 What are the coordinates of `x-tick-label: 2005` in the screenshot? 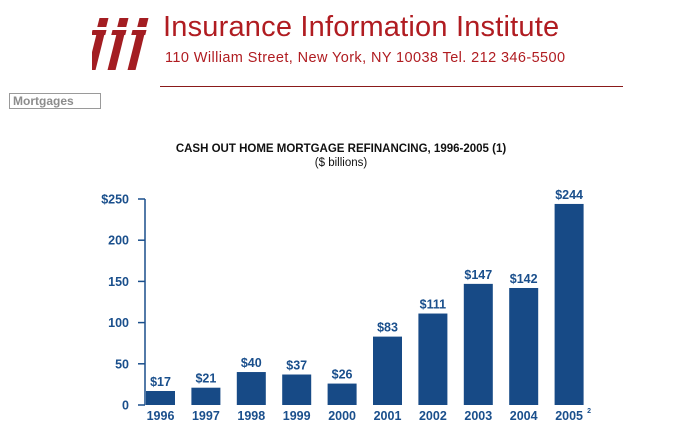 It's located at (569, 416).